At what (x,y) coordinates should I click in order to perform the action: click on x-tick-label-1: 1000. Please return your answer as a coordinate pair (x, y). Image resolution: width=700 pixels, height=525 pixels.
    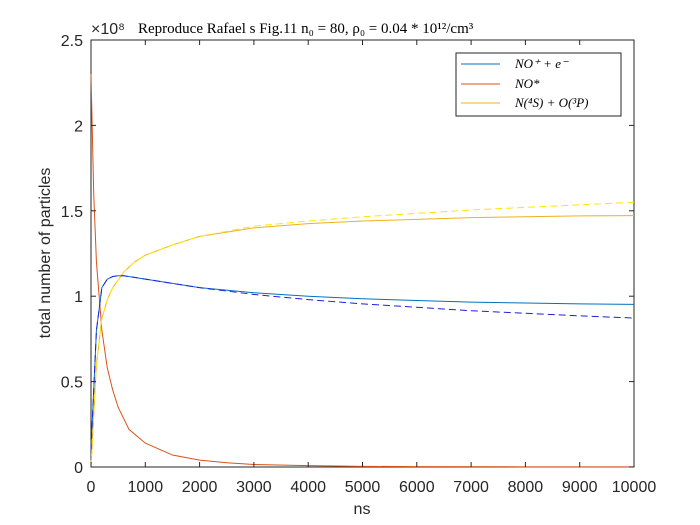
    Looking at the image, I should click on (146, 487).